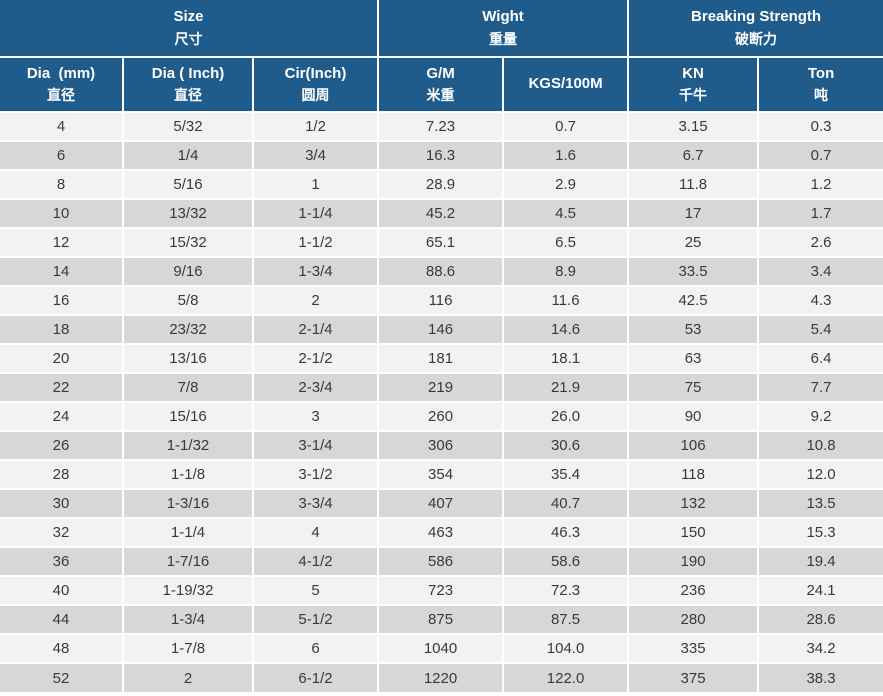  I want to click on table-cell: 38.3, so click(820, 677).